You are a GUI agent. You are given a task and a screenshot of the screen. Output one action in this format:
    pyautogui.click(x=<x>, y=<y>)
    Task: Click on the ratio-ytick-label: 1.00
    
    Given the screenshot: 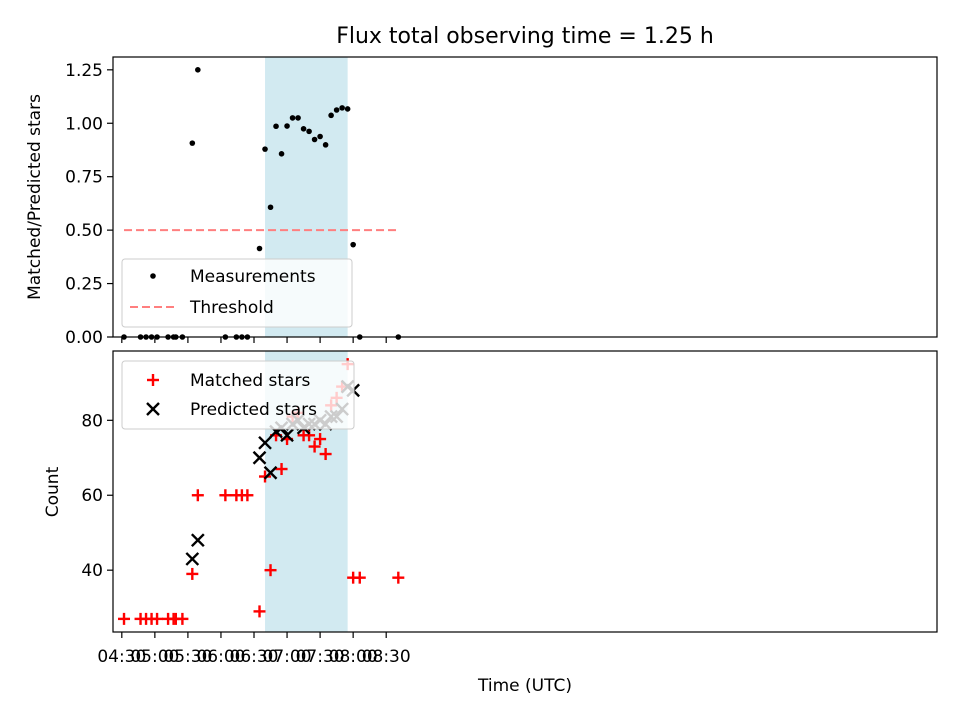 What is the action you would take?
    pyautogui.click(x=84, y=124)
    